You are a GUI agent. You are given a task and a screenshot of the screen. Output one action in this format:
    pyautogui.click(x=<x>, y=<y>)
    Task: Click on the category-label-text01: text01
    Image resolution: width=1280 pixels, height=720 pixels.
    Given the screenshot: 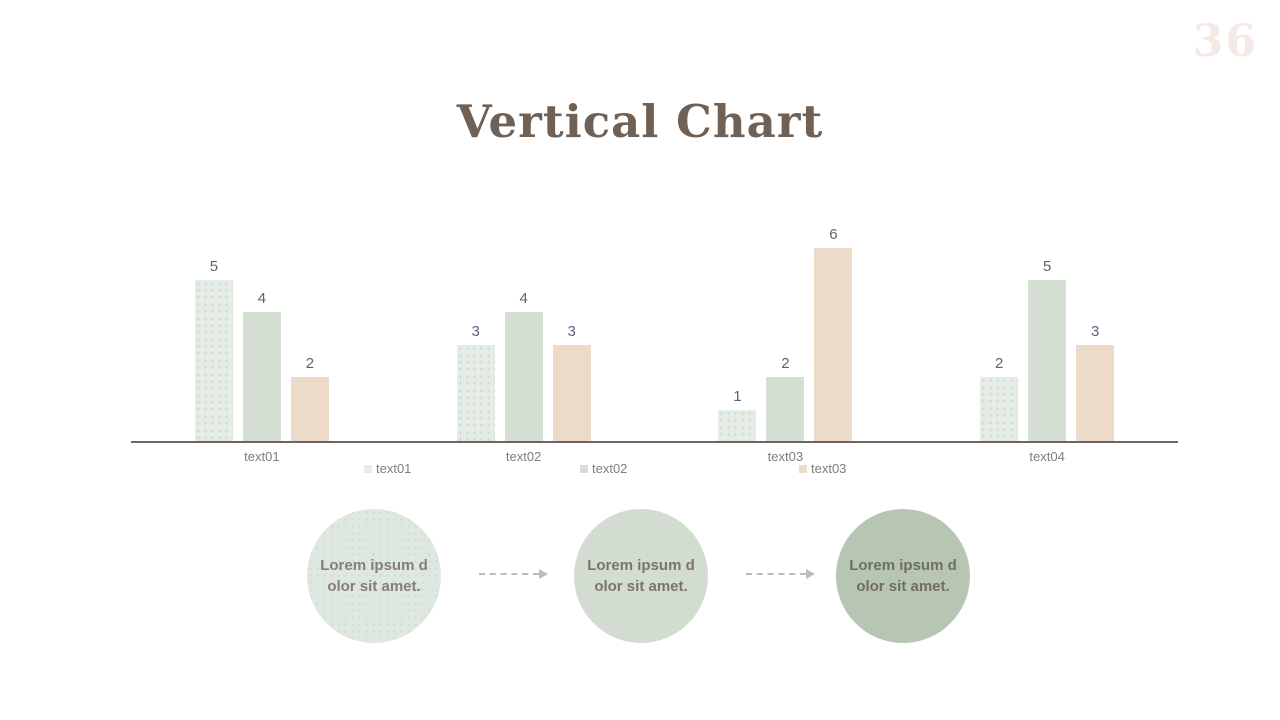 What is the action you would take?
    pyautogui.click(x=262, y=456)
    